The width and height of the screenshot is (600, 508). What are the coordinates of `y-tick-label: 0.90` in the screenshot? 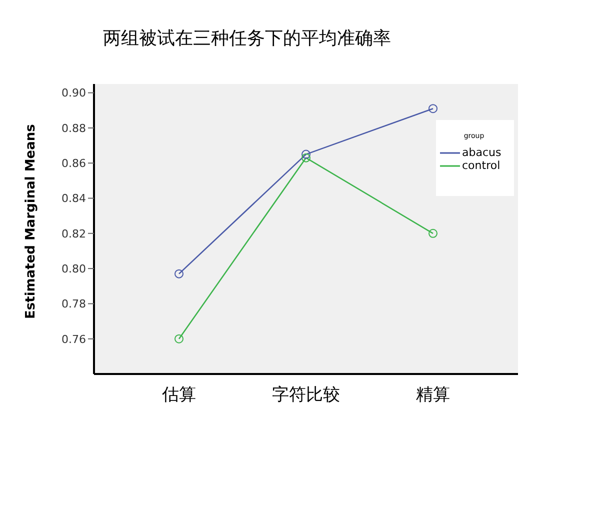 It's located at (74, 93).